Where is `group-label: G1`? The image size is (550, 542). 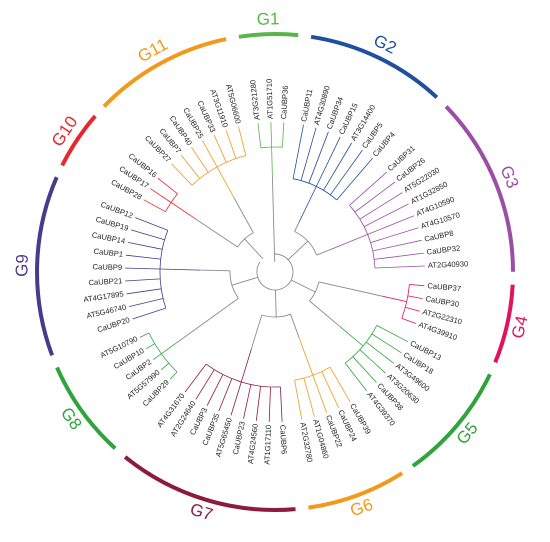
group-label: G1 is located at coordinates (267, 19).